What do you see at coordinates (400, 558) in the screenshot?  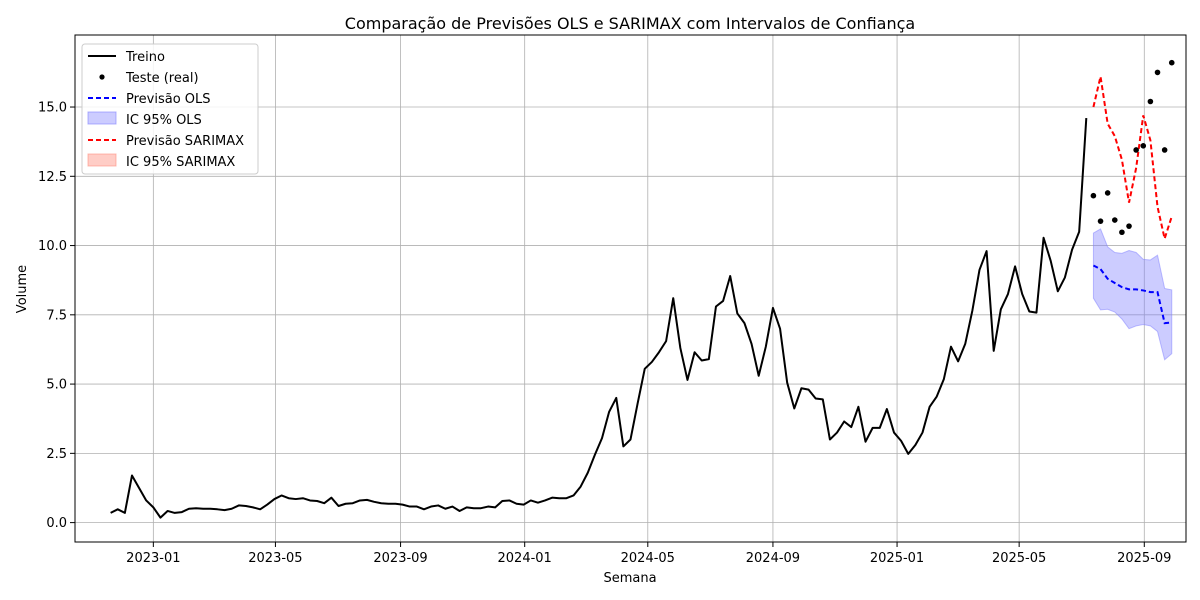 I see `x-tick-label: 2023-09` at bounding box center [400, 558].